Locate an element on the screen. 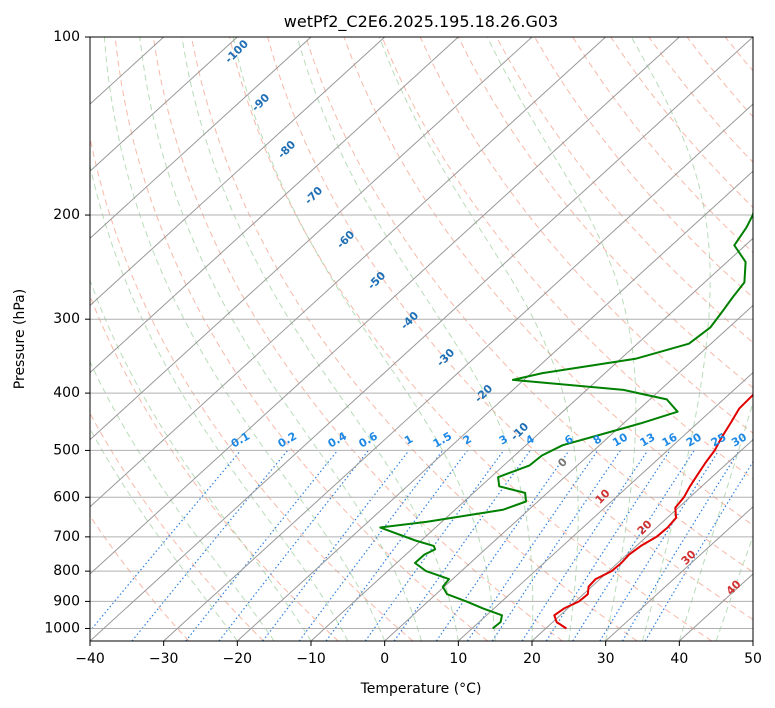  isotherm-label: -30 is located at coordinates (445, 357).